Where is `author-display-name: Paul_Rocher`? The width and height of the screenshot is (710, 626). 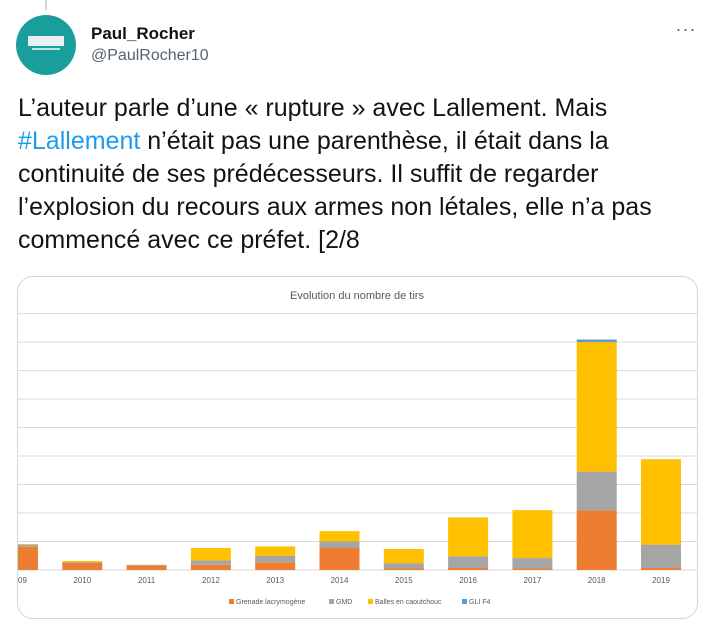 author-display-name: Paul_Rocher is located at coordinates (143, 33).